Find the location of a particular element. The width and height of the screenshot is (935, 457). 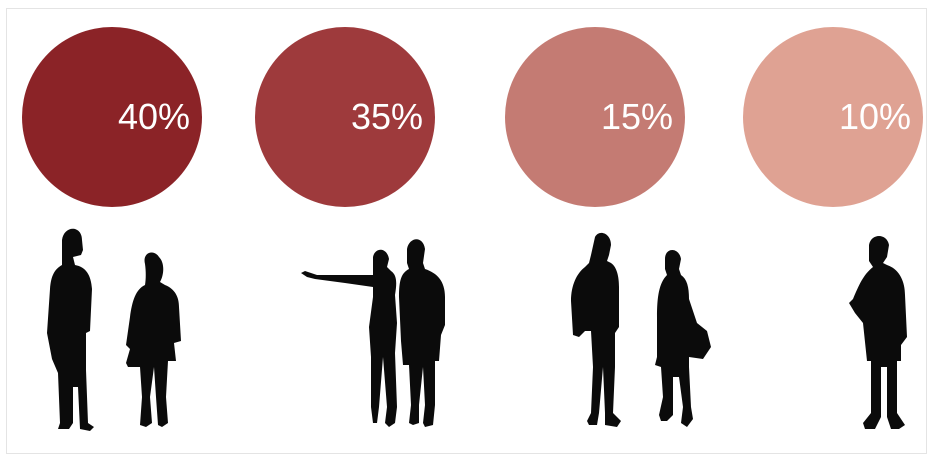

couple-pointing-icon is located at coordinates (373, 333).